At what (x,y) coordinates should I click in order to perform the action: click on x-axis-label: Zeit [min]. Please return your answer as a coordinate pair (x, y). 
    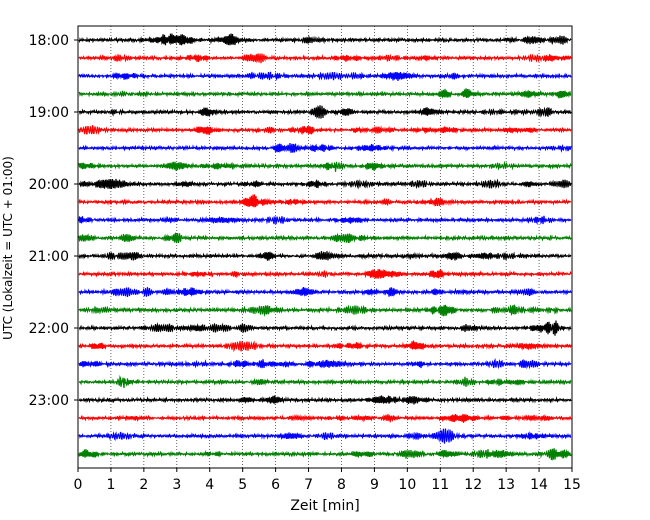
    Looking at the image, I should click on (324, 506).